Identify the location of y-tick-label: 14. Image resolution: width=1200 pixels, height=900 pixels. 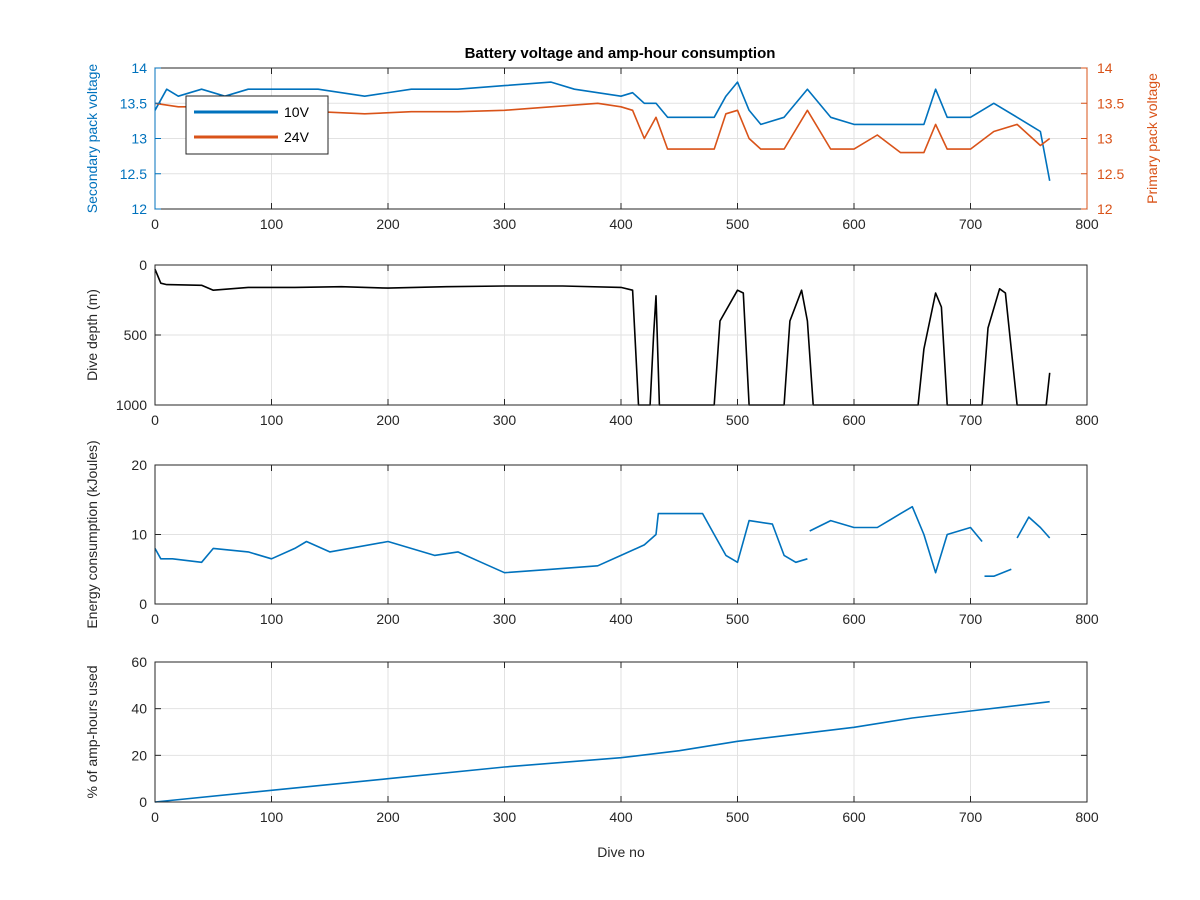
(139, 68).